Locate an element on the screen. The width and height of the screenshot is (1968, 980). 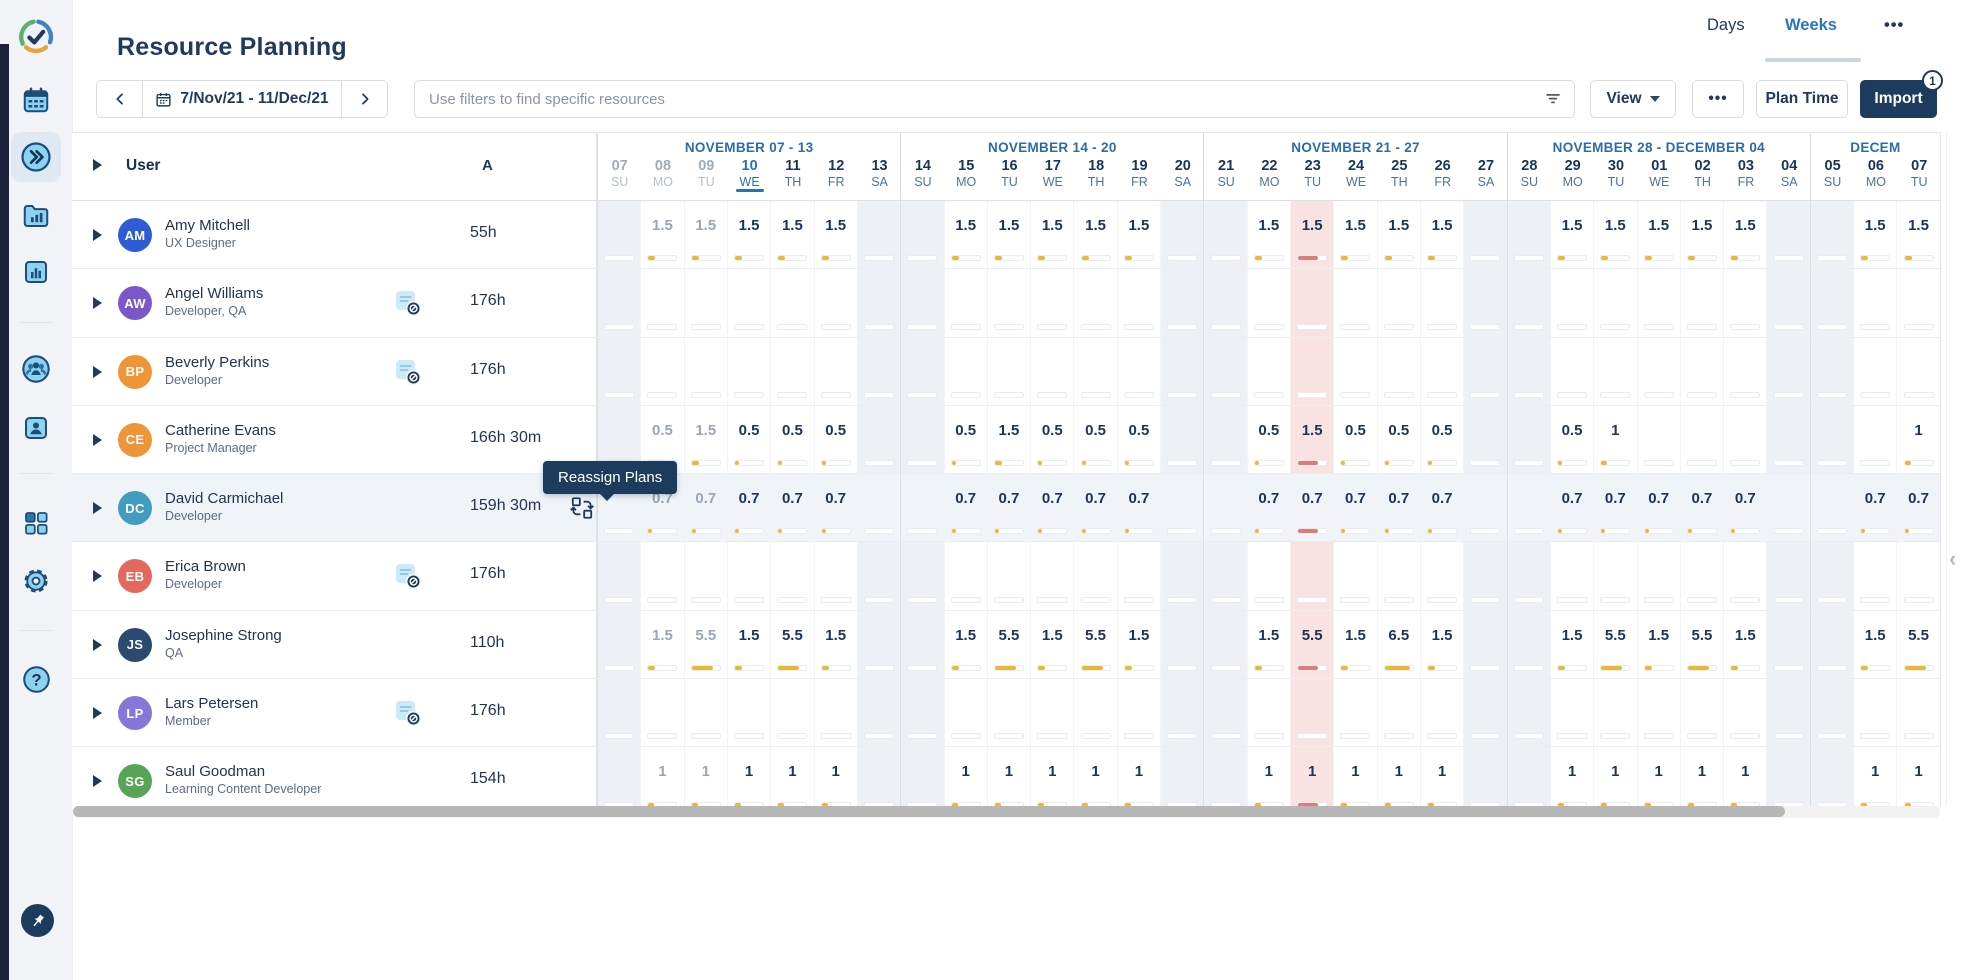
availability-header-label: A is located at coordinates (487, 165).